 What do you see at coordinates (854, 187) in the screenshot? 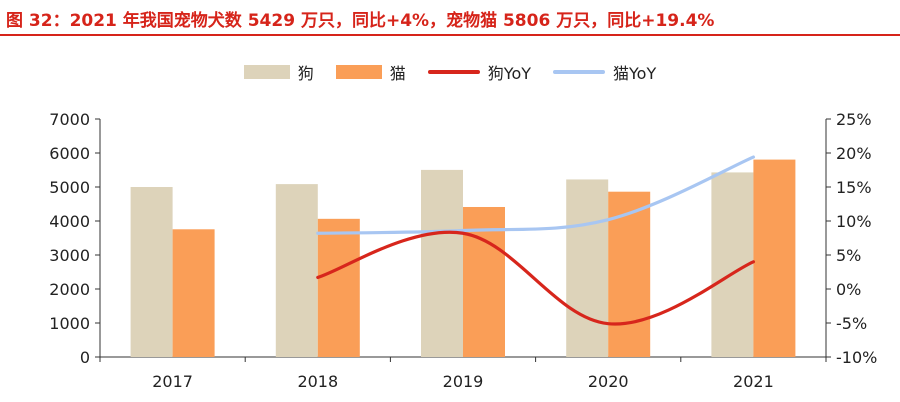
I see `right-tick-label: 15%` at bounding box center [854, 187].